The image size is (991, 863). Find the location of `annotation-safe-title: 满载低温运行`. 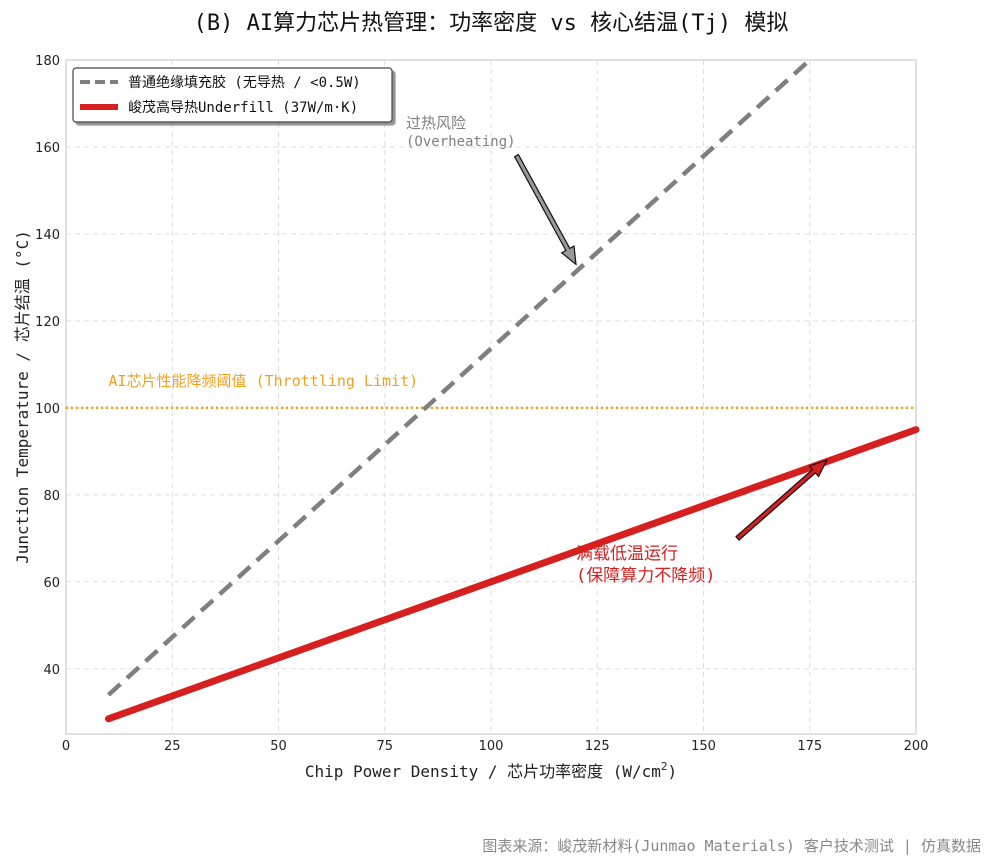

annotation-safe-title: 满载低温运行 is located at coordinates (627, 554).